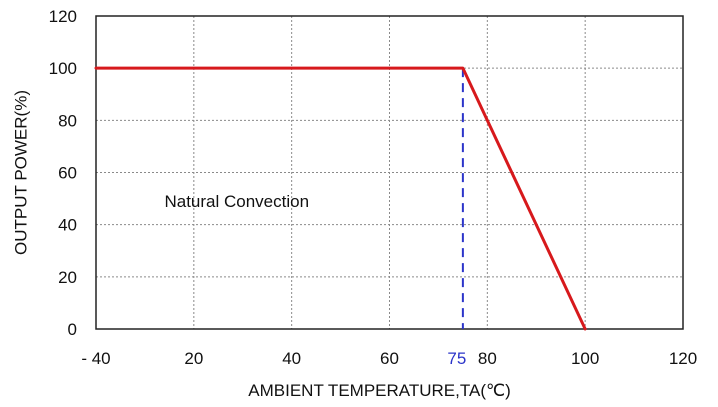  What do you see at coordinates (20, 172) in the screenshot?
I see `y-axis-label: OUTPUT POWER(%)` at bounding box center [20, 172].